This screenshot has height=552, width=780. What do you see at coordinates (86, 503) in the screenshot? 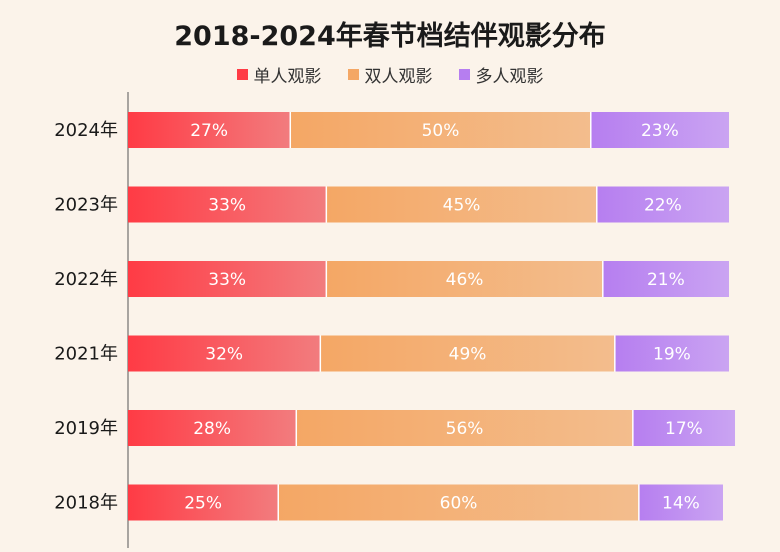
I see `y-tick-label: 2018年` at bounding box center [86, 503].